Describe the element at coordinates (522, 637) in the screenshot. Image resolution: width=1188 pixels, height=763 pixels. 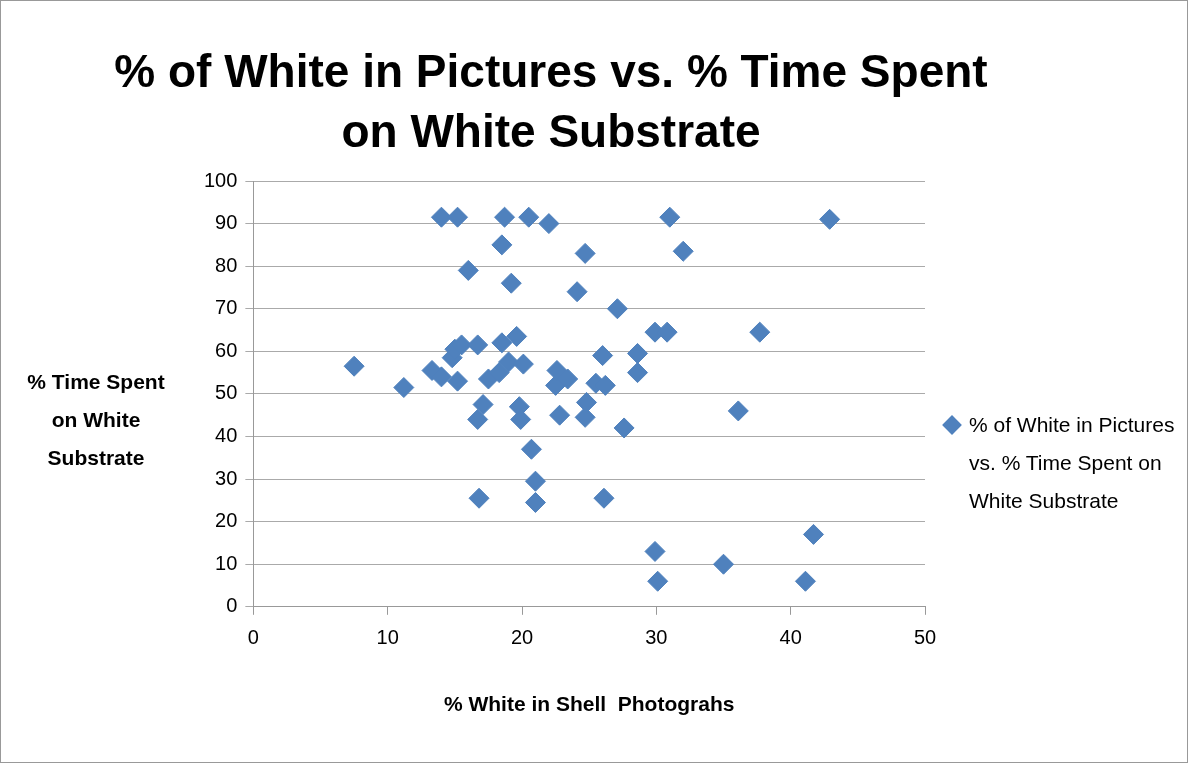
I see `x-tick-label: 20` at that location.